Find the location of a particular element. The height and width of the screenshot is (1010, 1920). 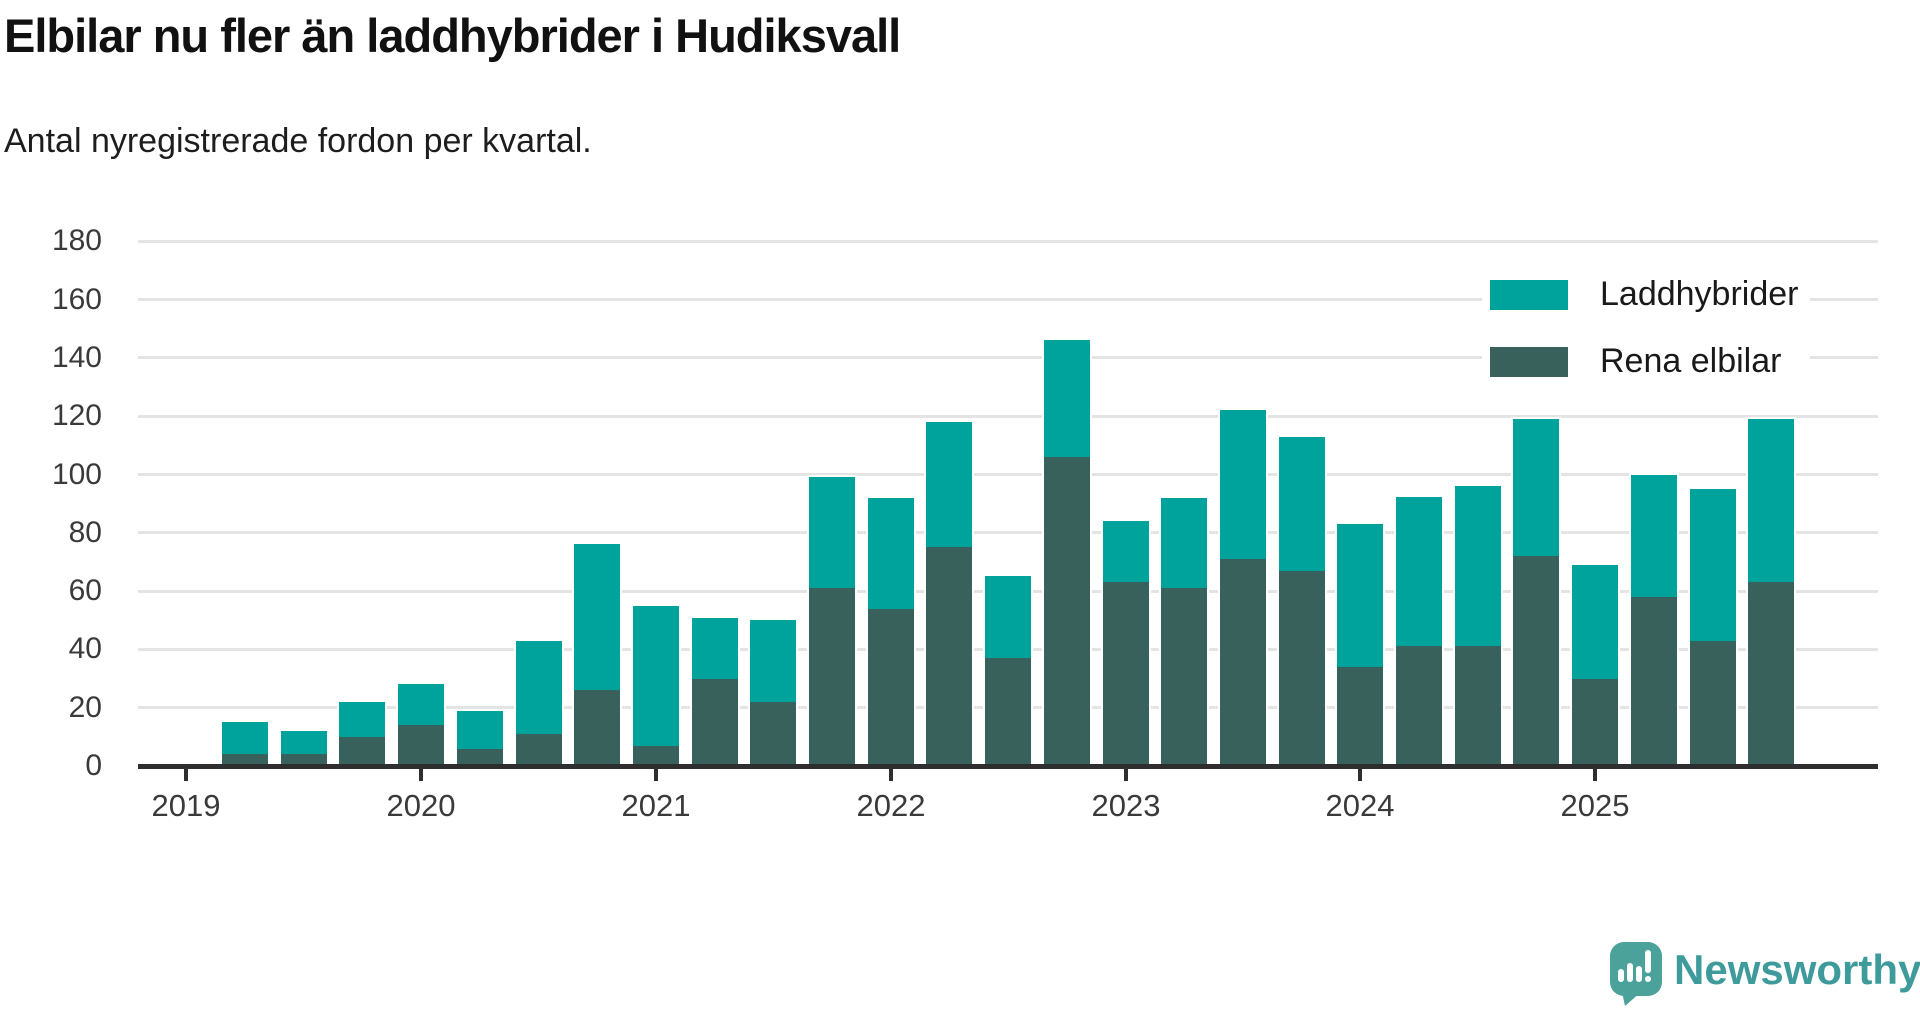

x-axis-year-label: 2022 is located at coordinates (891, 805).